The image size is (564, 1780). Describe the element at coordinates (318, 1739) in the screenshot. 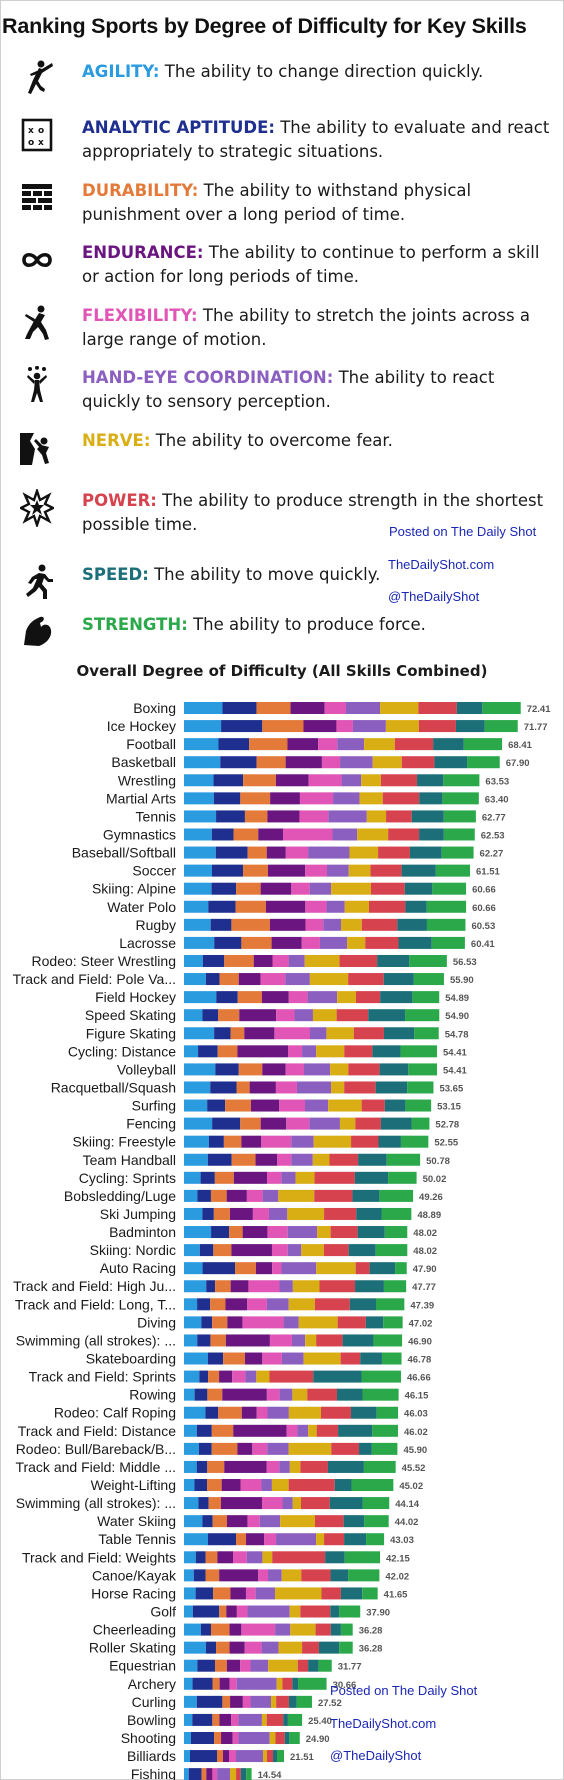

I see `total-value-label: 24.90` at that location.